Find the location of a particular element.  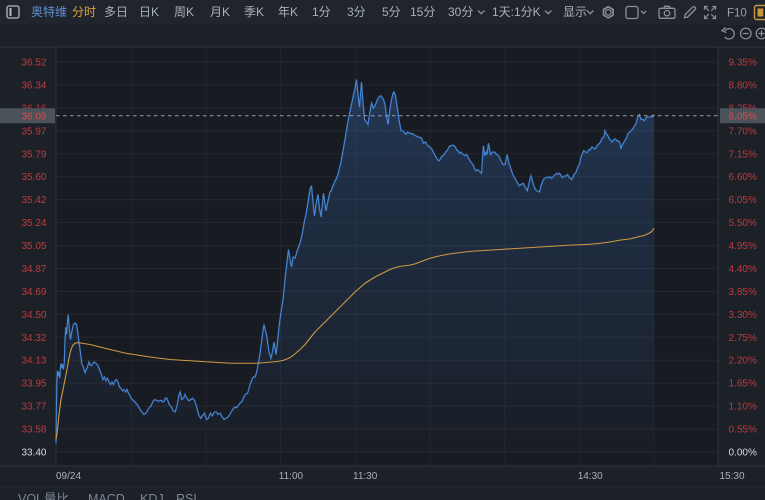

svg-text: 11:30 is located at coordinates (365, 476).